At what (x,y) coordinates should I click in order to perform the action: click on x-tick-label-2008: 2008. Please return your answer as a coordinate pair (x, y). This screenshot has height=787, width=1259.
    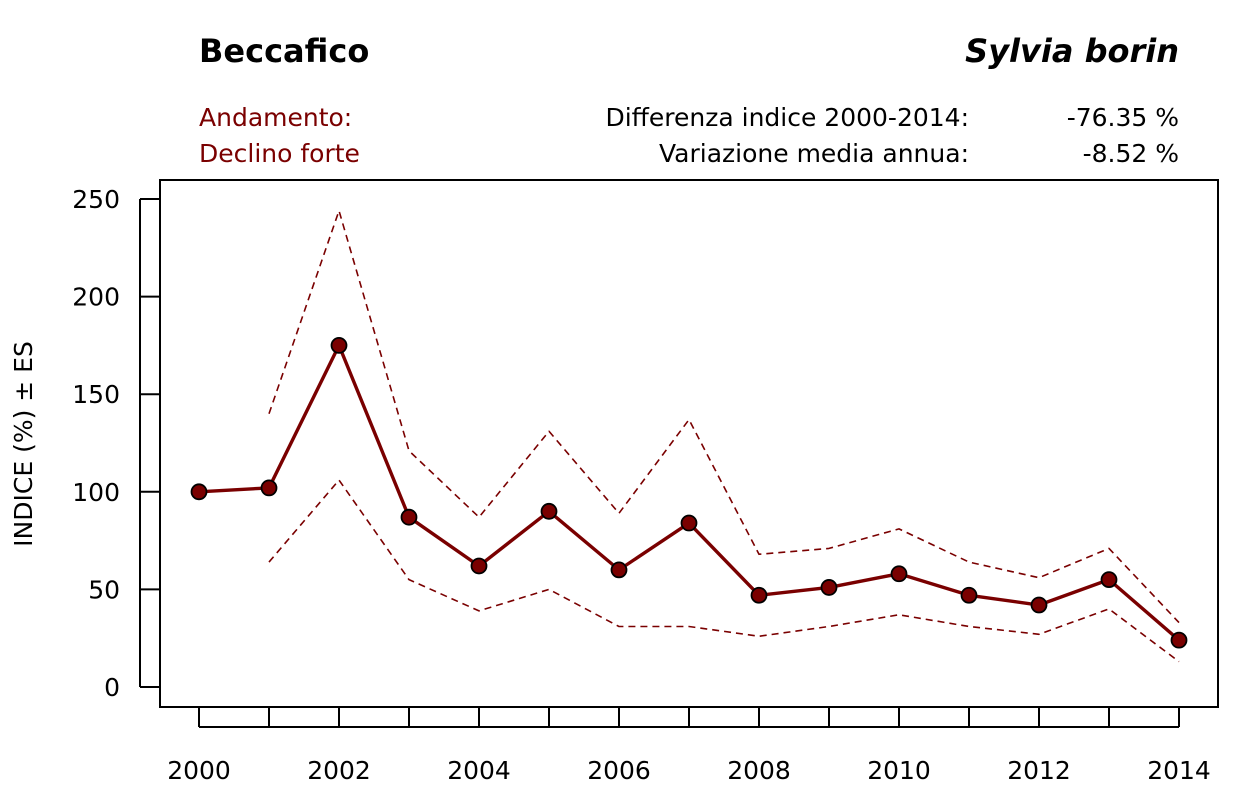
    Looking at the image, I should click on (759, 770).